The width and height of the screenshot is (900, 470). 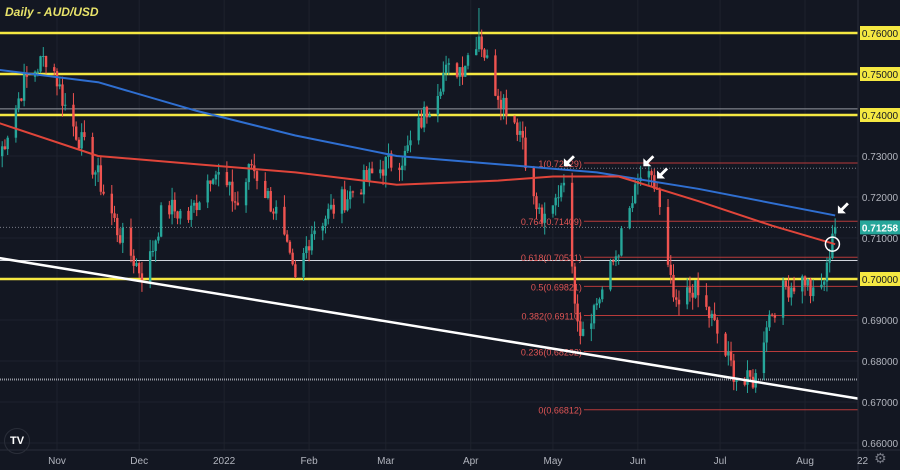 What do you see at coordinates (880, 362) in the screenshot?
I see `price-tick-label: 0.68000` at bounding box center [880, 362].